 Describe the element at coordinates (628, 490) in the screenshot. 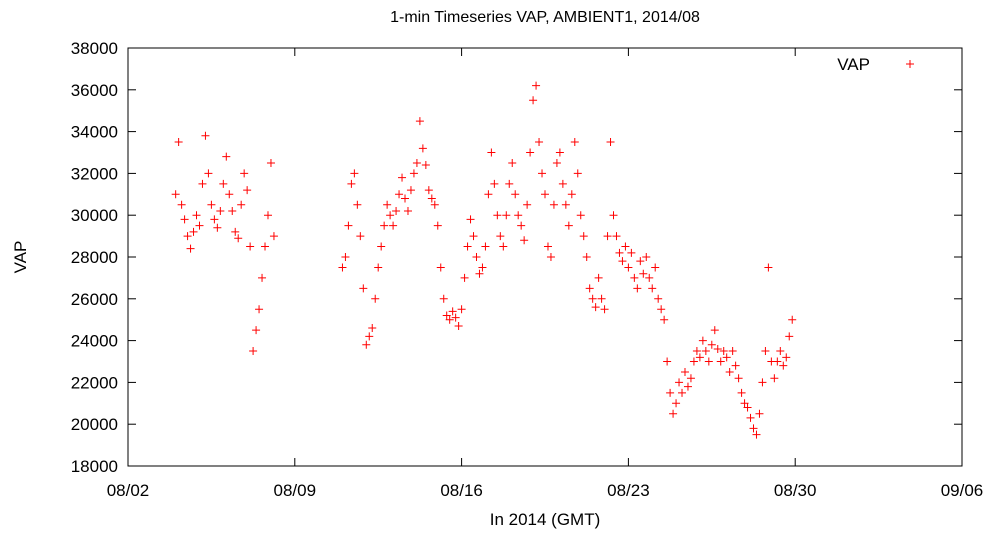

I see `x-tick-label: 08/23` at that location.